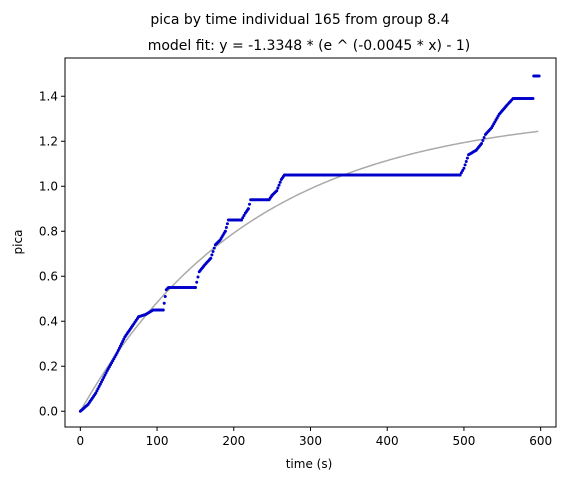 The image size is (567, 480). I want to click on y-tick-label: 0.2, so click(48, 366).